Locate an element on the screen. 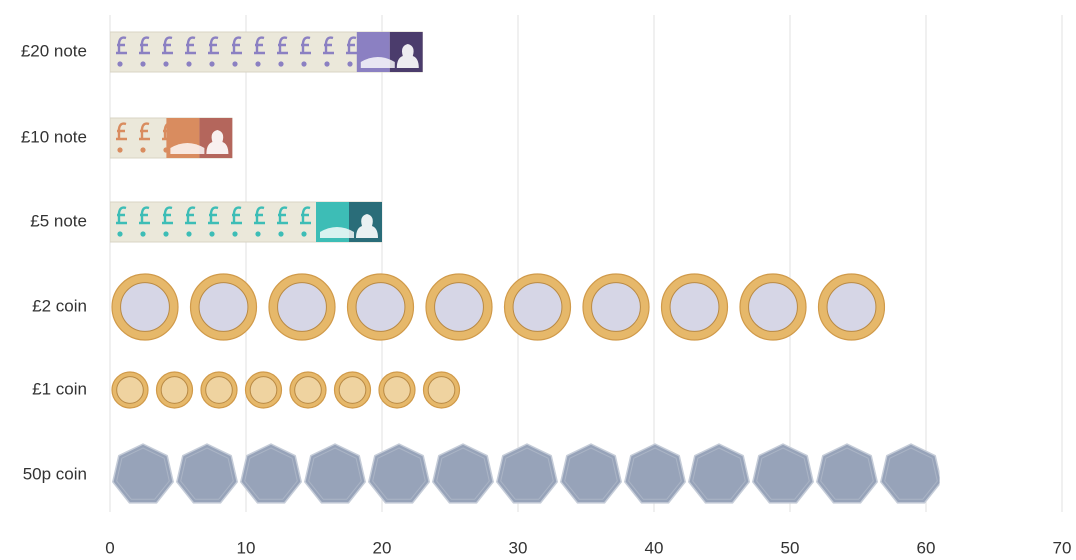 The width and height of the screenshot is (1076, 560). x-tick-label: 50 is located at coordinates (790, 547).